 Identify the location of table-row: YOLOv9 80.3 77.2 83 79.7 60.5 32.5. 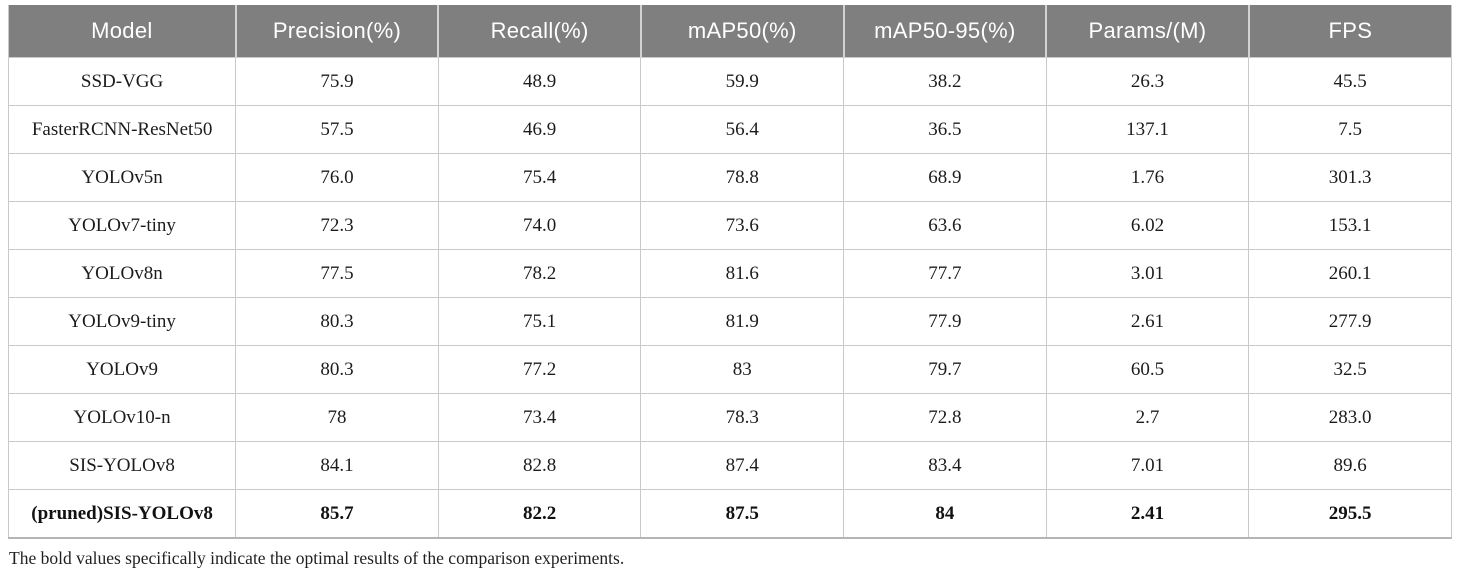
(729, 369).